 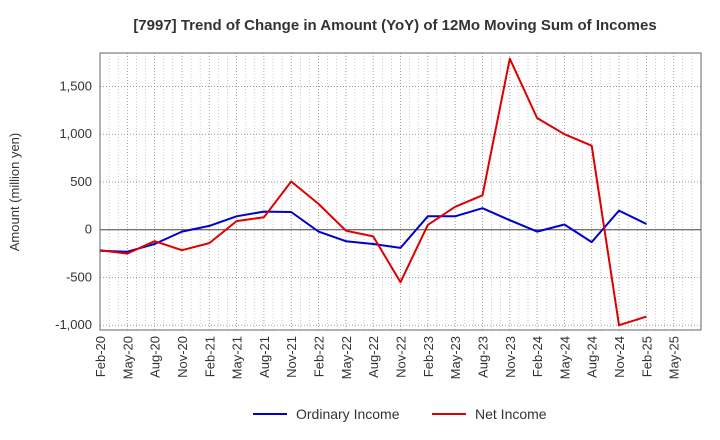 I want to click on x-tick-label: Nov-22, so click(x=401, y=357).